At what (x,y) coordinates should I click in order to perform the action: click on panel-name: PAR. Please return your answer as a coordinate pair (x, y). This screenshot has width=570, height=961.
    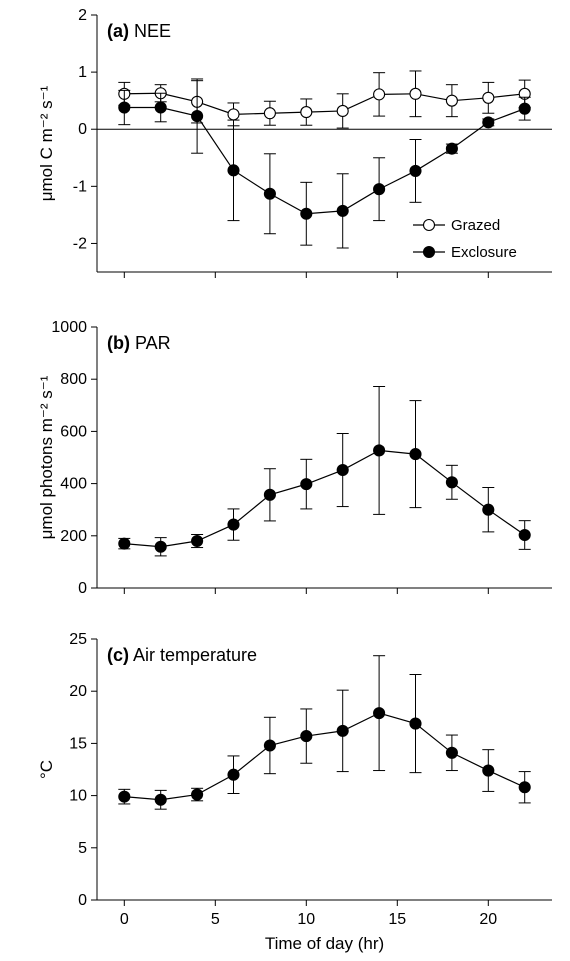
    Looking at the image, I should click on (150, 343).